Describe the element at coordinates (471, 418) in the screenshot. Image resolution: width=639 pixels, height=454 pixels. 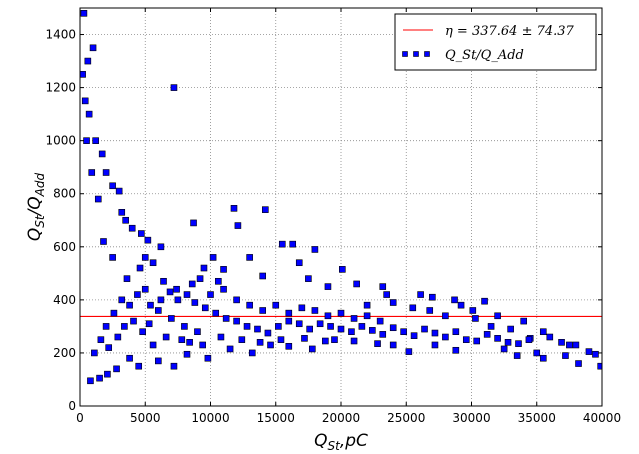
I see `x-tick-label-6: 30000` at that location.